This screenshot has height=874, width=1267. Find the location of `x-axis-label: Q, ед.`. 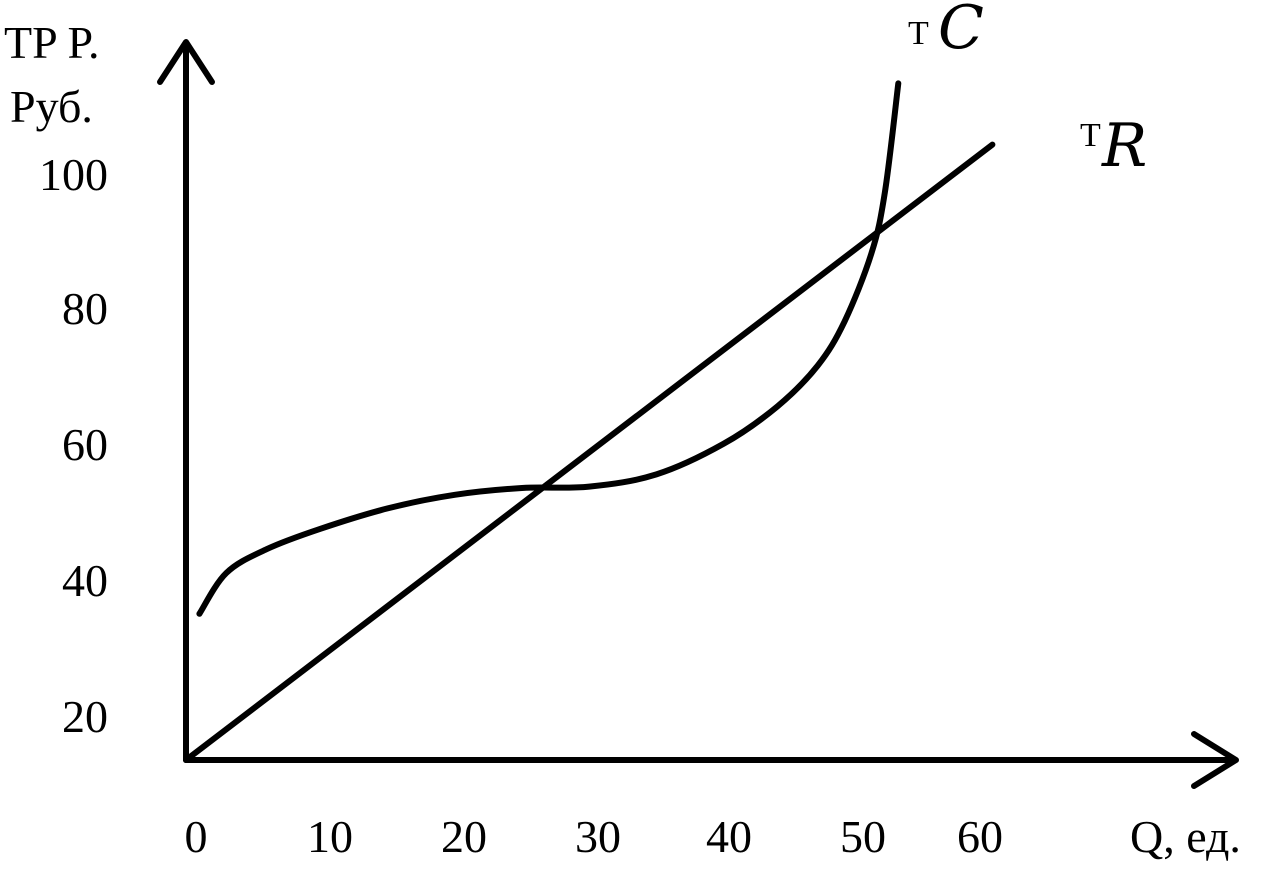

x-axis-label: Q, ед. is located at coordinates (1185, 836).